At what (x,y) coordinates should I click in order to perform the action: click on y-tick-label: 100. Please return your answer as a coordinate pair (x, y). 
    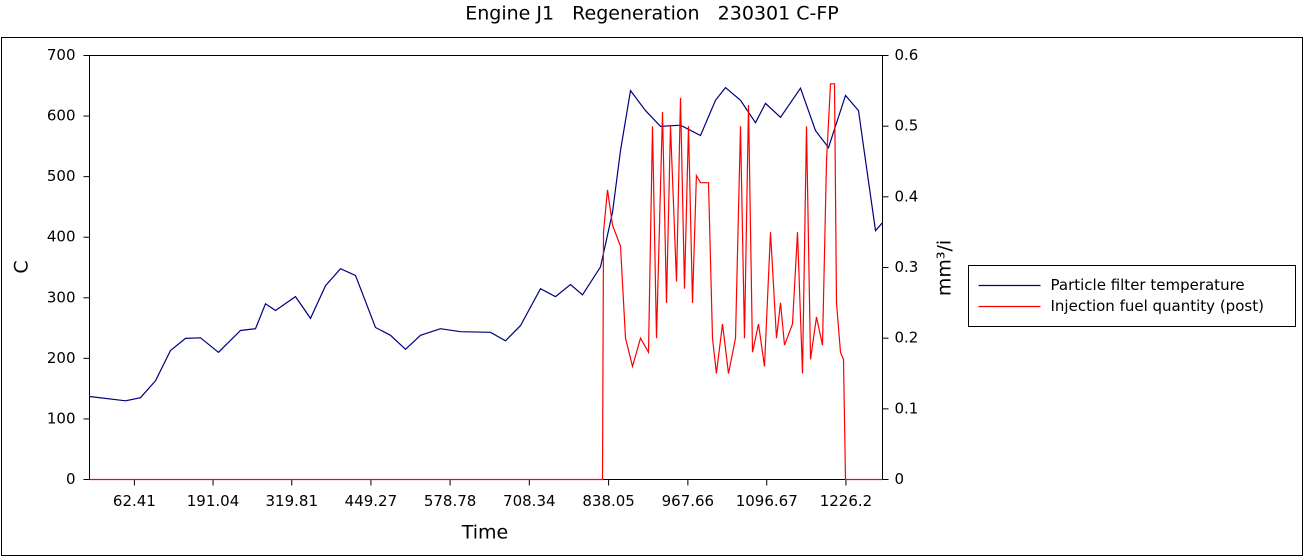
    Looking at the image, I should click on (61, 418).